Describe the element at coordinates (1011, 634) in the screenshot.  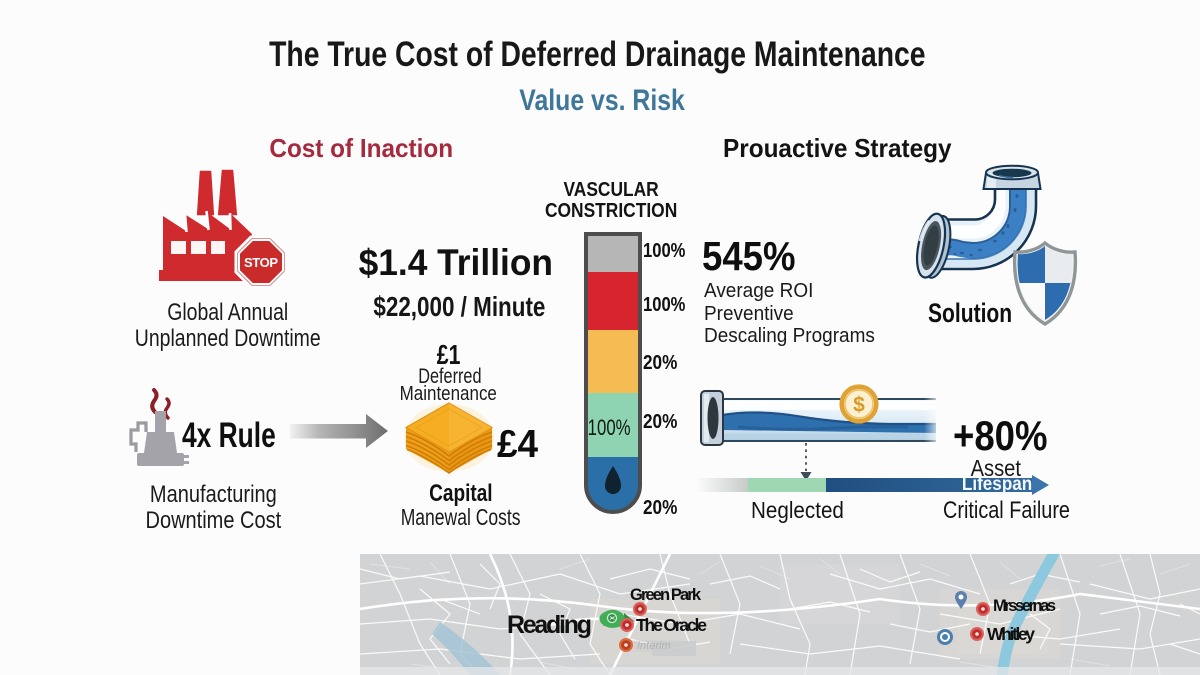
I see `svg-text: Whitley` at that location.